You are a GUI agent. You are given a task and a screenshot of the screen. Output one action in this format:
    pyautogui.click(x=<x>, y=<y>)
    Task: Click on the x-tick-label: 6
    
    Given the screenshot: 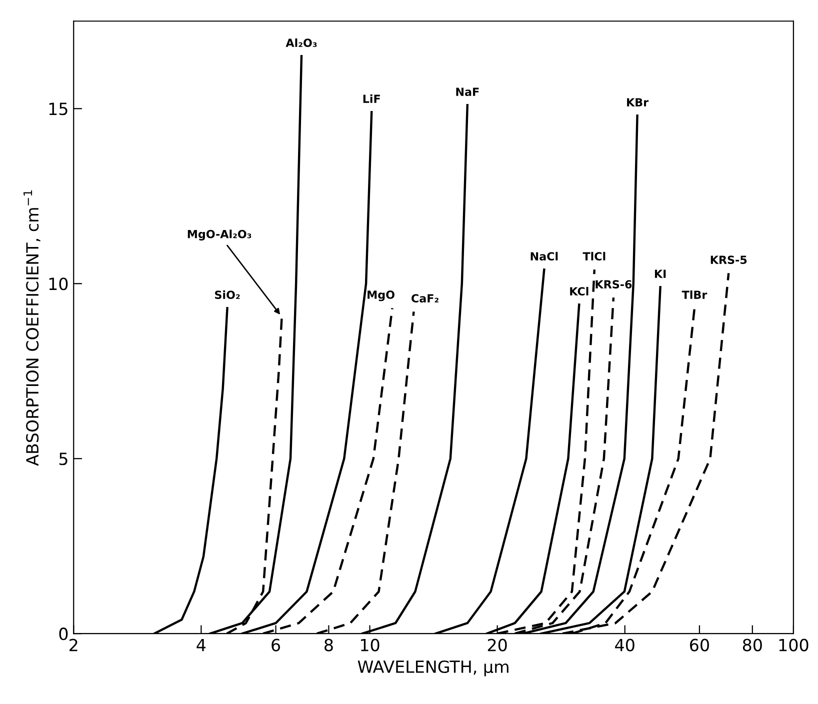 What is the action you would take?
    pyautogui.click(x=276, y=645)
    